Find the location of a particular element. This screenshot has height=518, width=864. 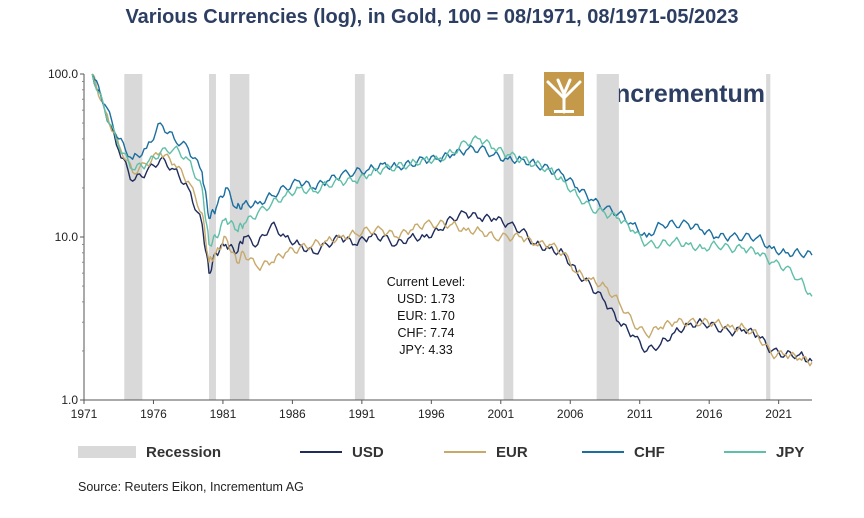

annotation-line: USD: 1.73 is located at coordinates (426, 299).